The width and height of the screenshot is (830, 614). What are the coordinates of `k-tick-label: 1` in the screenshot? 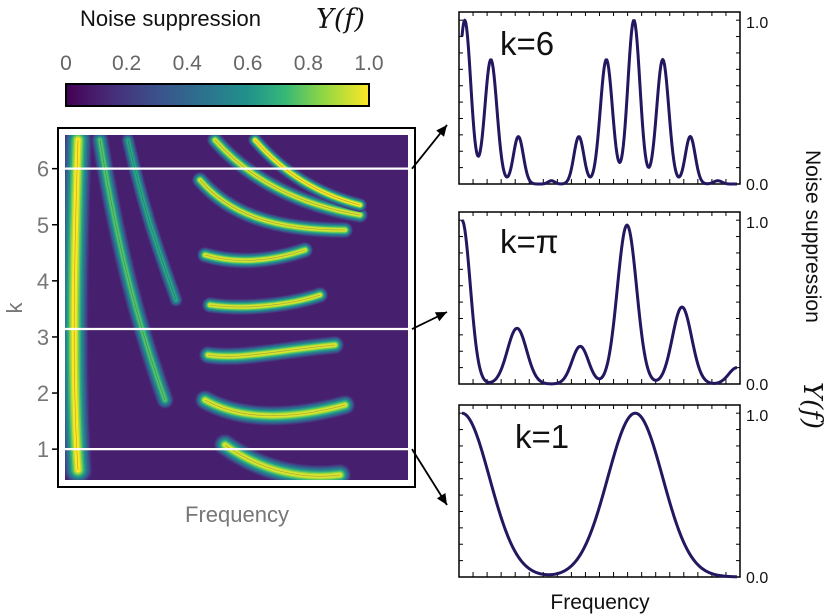 It's located at (43, 449).